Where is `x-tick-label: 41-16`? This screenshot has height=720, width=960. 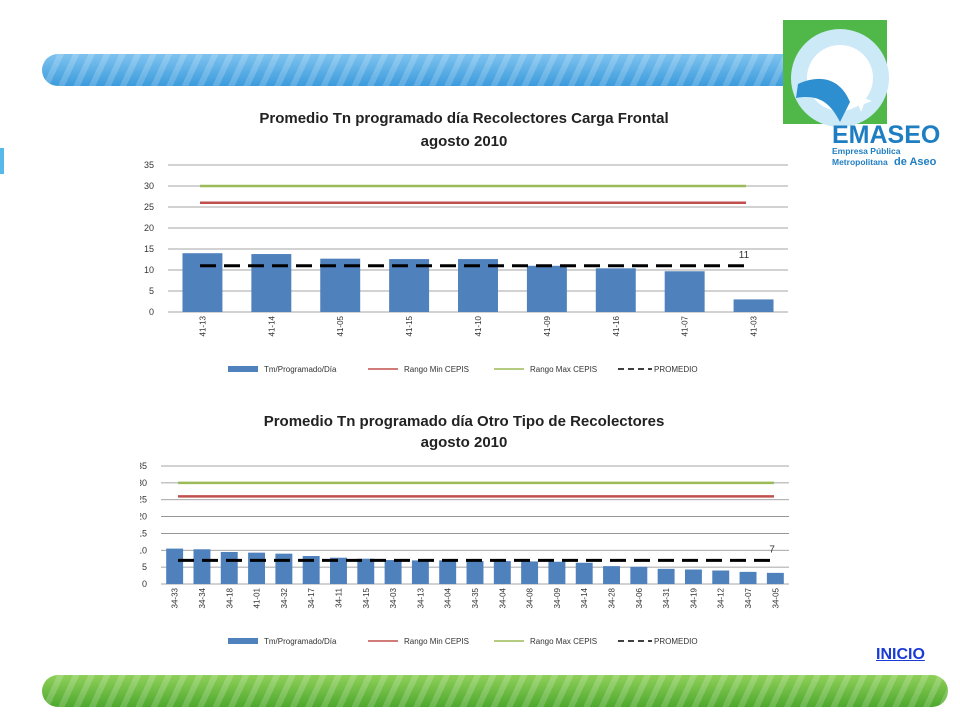
x-tick-label: 41-16 is located at coordinates (616, 325).